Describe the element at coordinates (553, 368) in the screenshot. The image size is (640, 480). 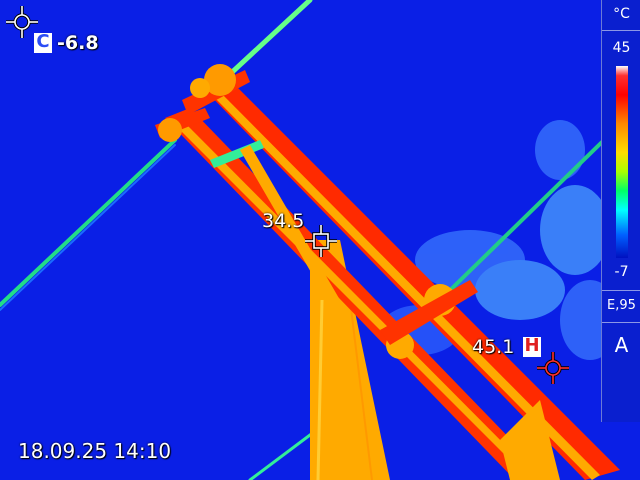
I see `hot-spot-crosshair-icon` at that location.